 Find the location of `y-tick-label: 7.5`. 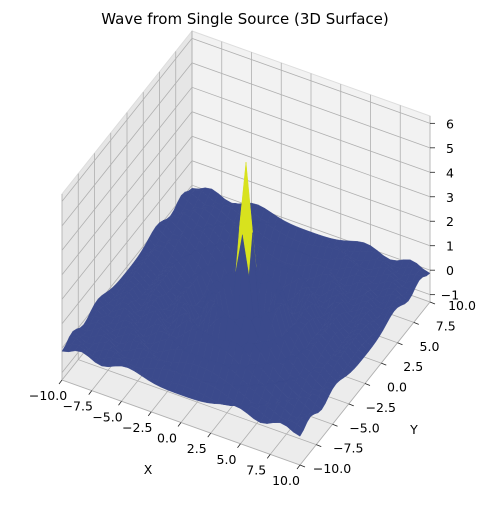

y-tick-label: 7.5 is located at coordinates (446, 325).